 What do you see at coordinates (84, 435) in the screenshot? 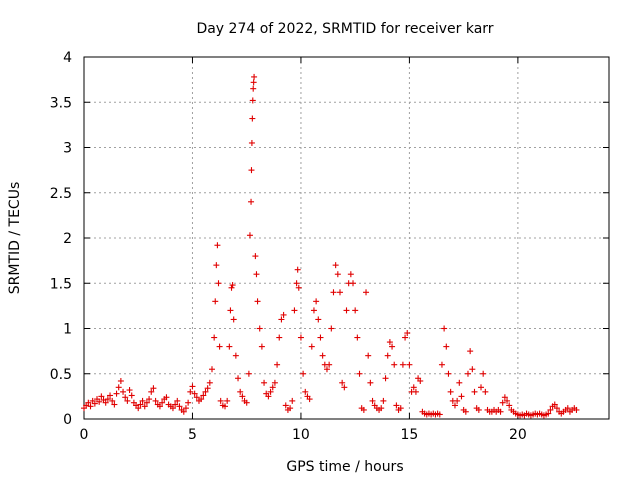
I see `x-tick-label: 0` at bounding box center [84, 435].